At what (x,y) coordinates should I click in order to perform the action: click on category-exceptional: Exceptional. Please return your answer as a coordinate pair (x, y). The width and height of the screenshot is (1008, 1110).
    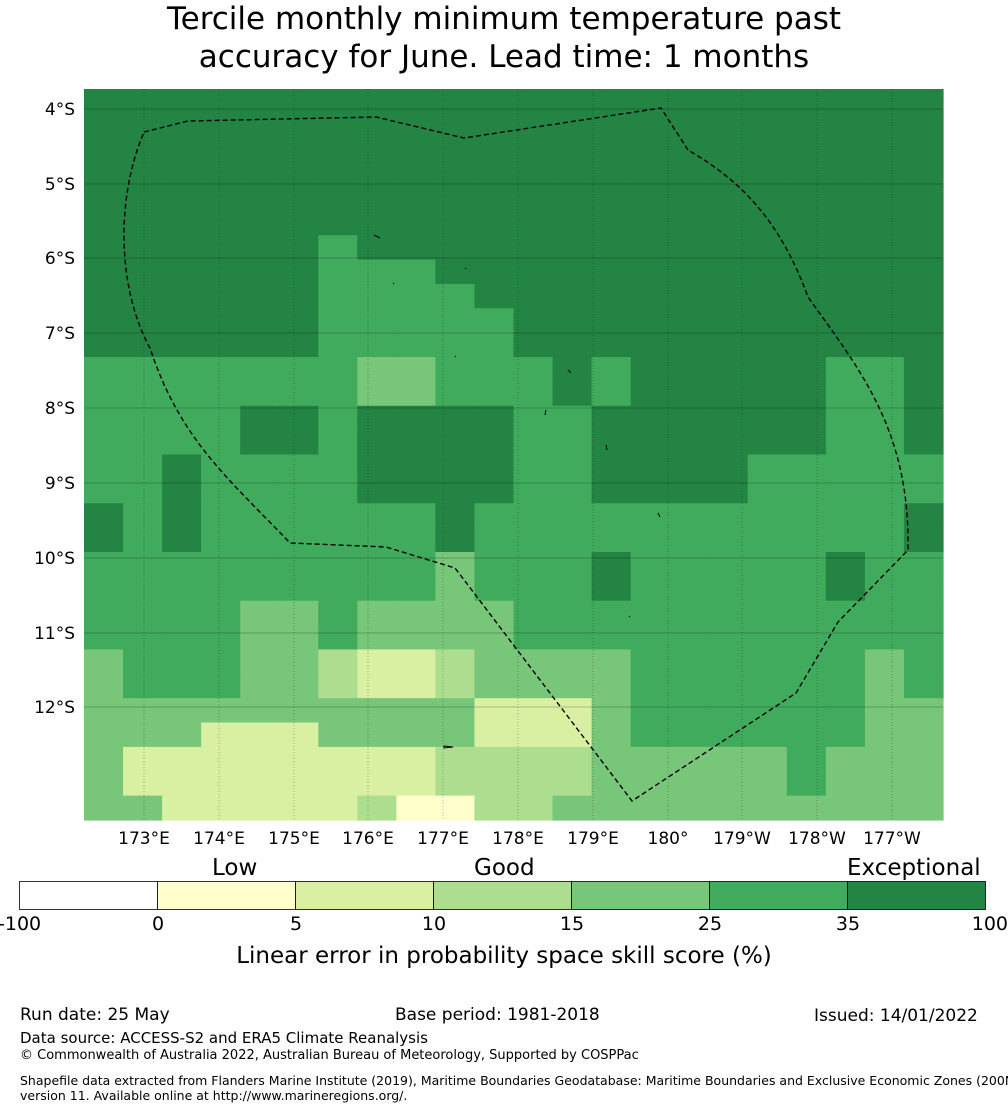
    Looking at the image, I should click on (914, 868).